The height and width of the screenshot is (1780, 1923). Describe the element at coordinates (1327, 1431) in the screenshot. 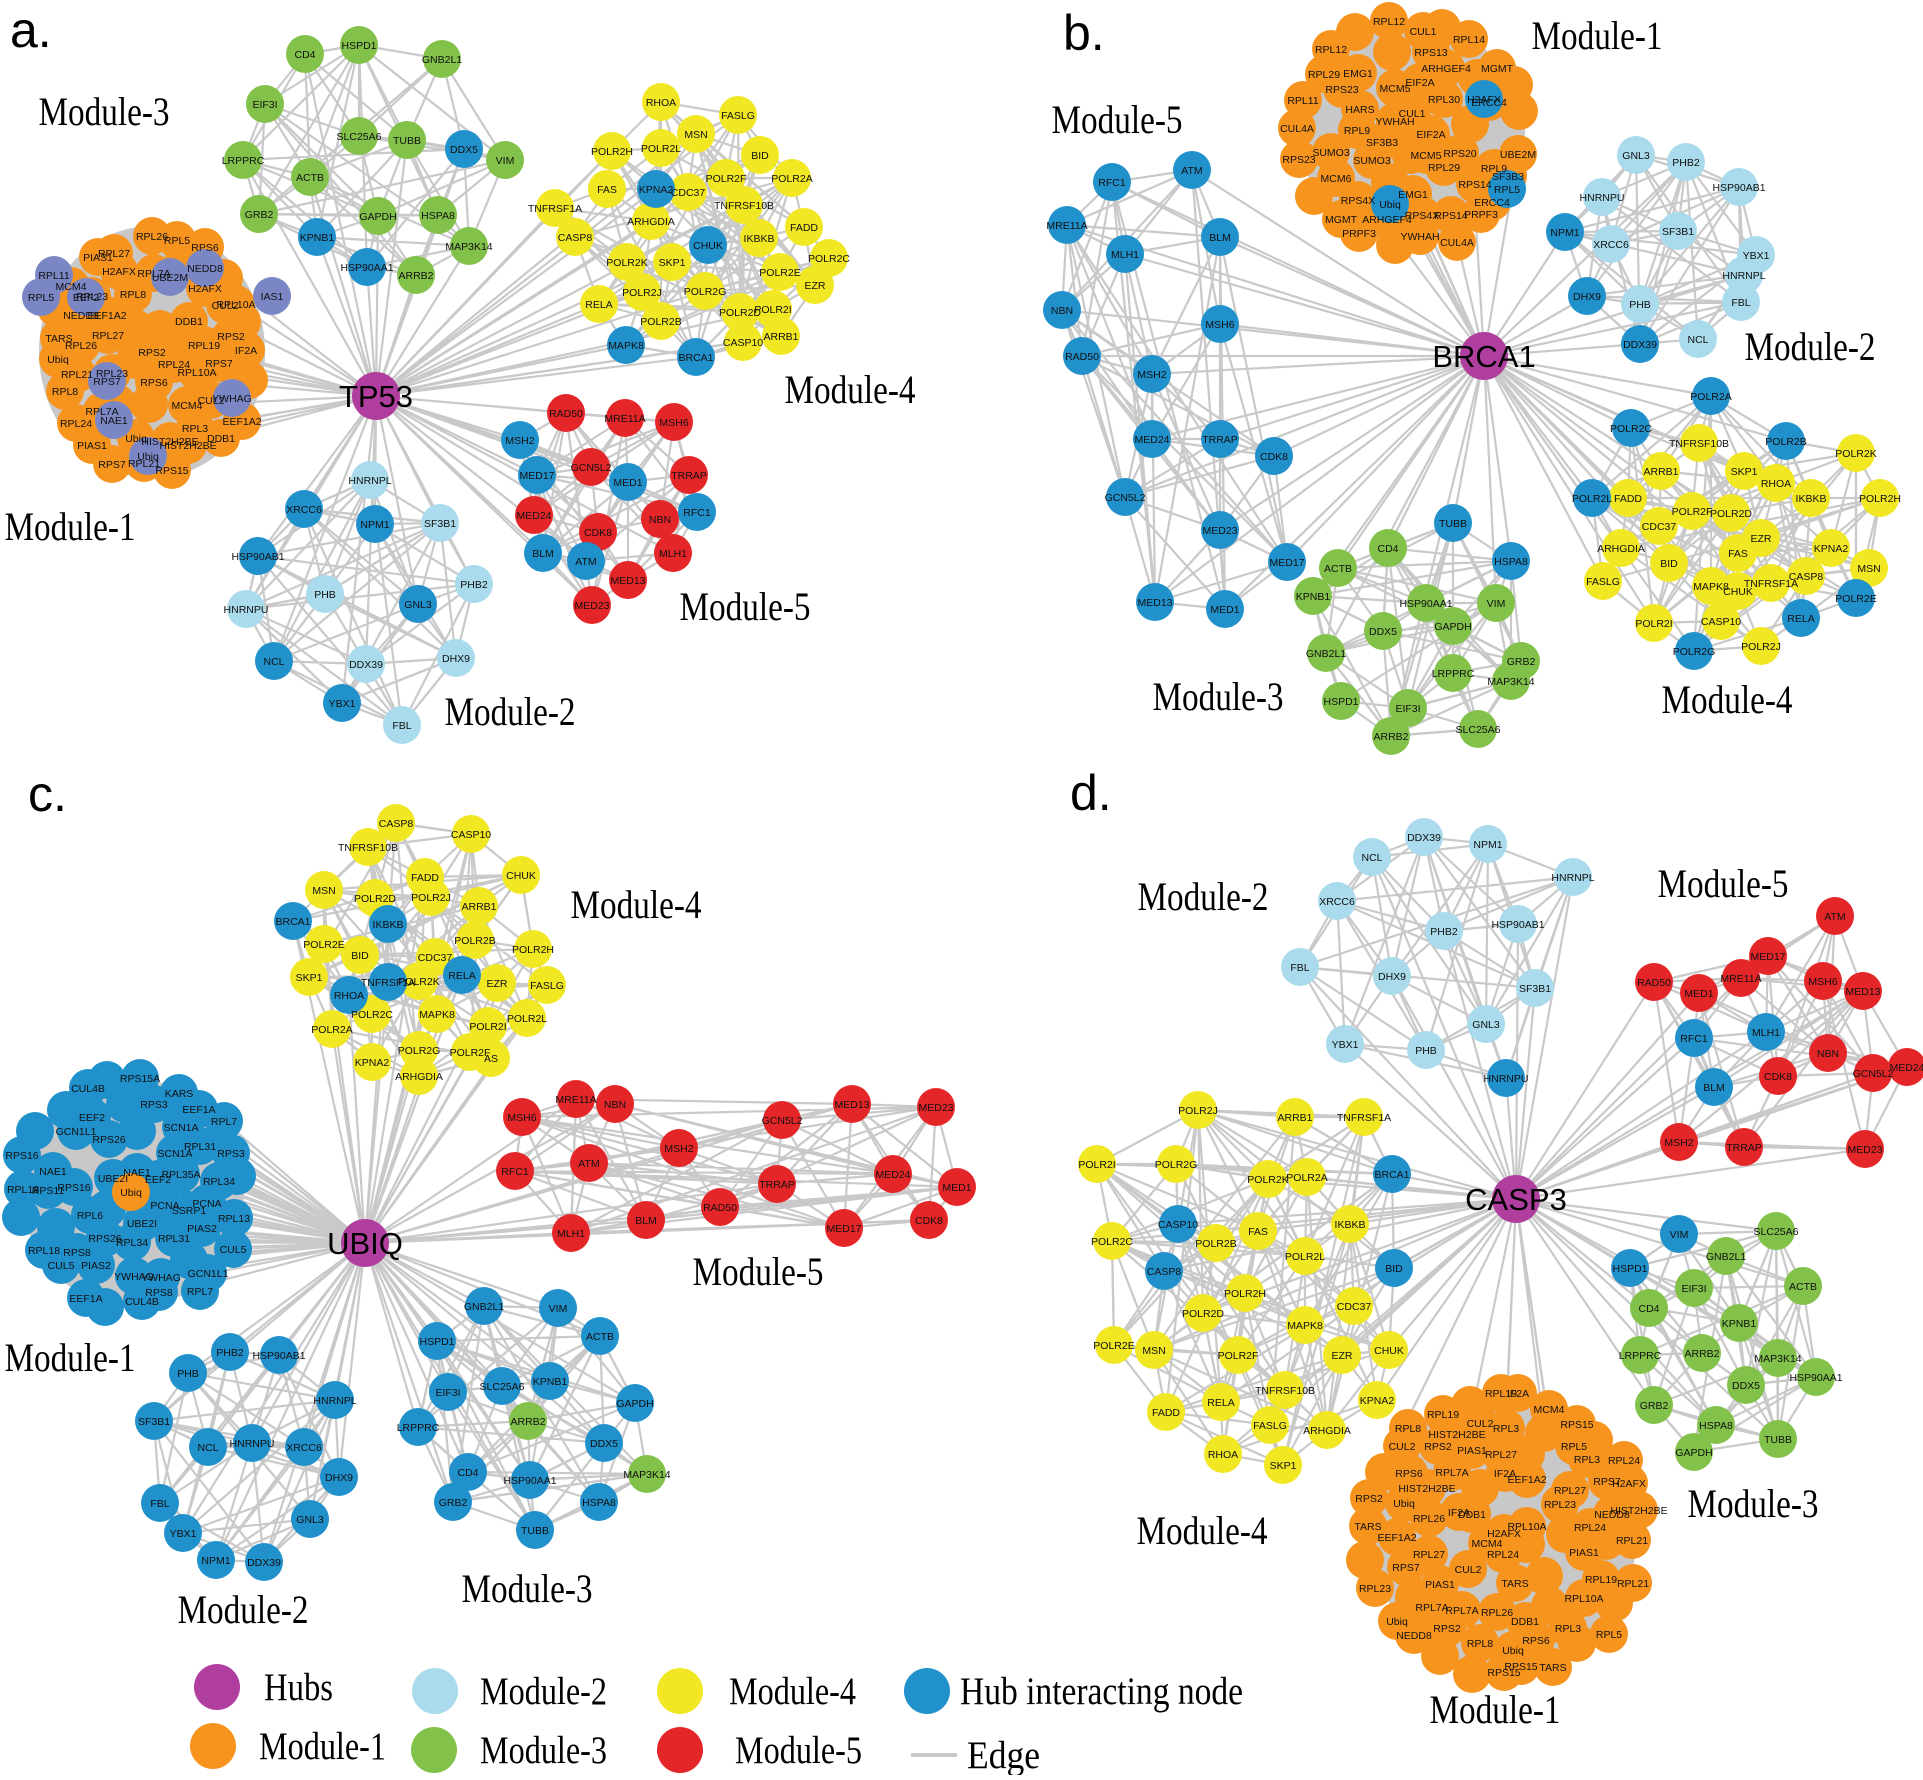

I see `svg-text: ARHGDIA` at that location.